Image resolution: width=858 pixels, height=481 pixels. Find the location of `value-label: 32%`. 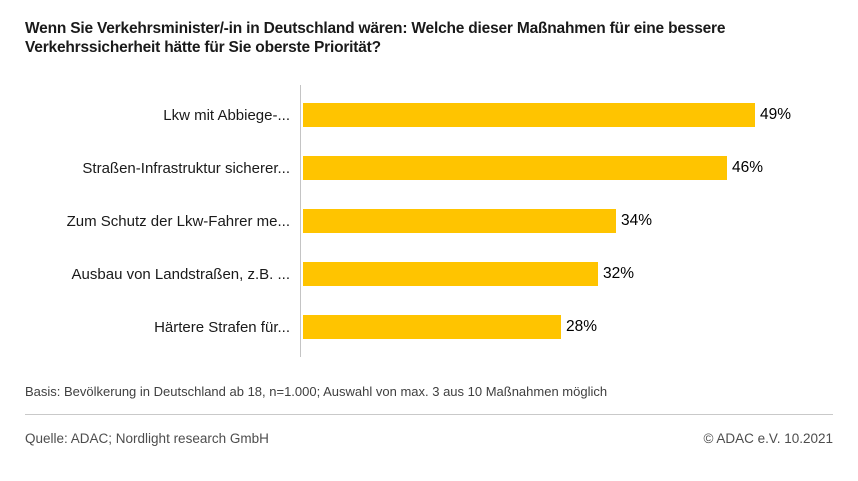

value-label: 32% is located at coordinates (619, 273).